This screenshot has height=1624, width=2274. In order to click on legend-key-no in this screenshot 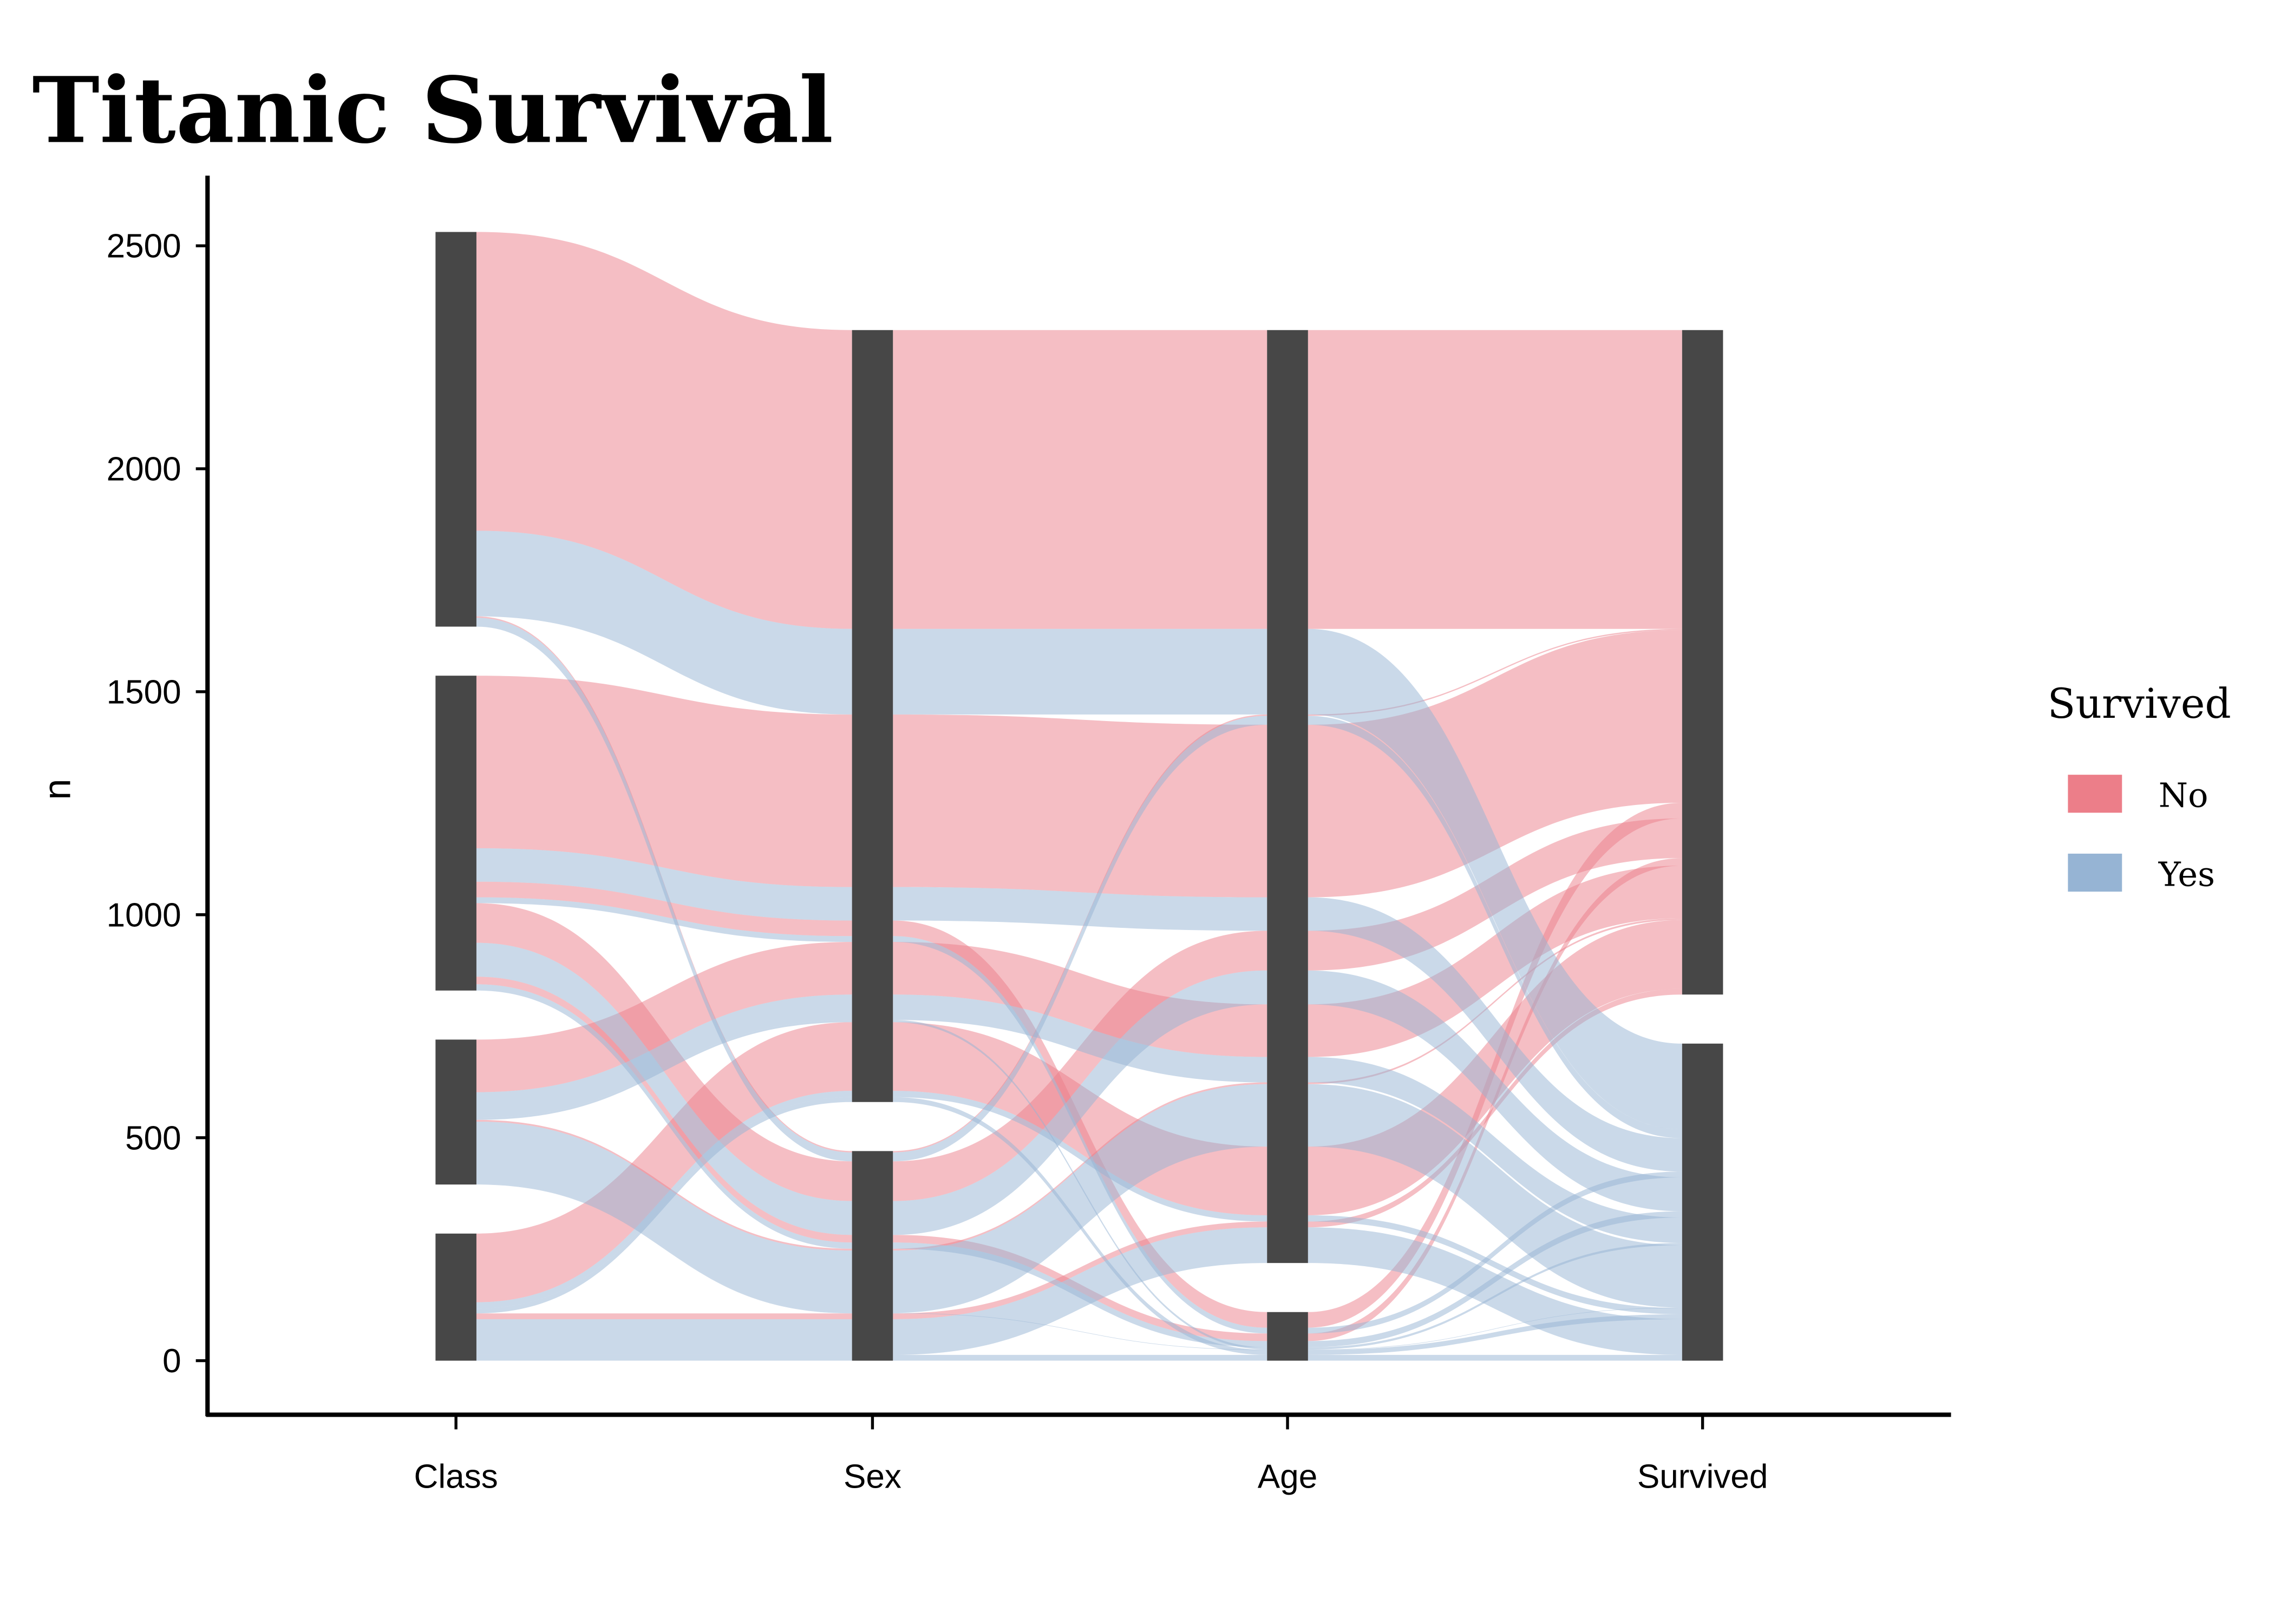, I will do `click(2095, 794)`.